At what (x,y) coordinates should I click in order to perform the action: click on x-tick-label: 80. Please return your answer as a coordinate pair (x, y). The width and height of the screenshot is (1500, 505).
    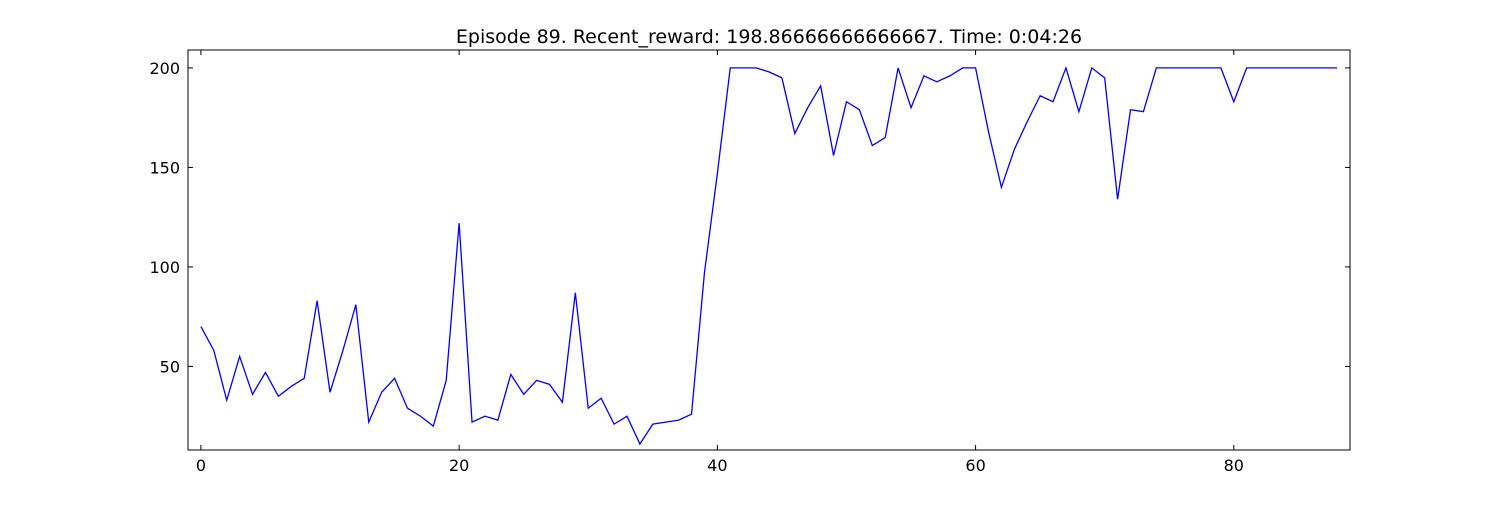
    Looking at the image, I should click on (1234, 465).